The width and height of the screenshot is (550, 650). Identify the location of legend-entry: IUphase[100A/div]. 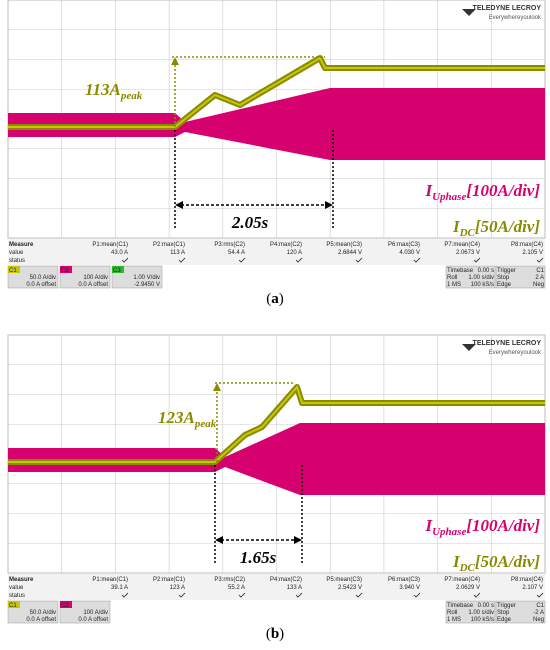
(482, 192).